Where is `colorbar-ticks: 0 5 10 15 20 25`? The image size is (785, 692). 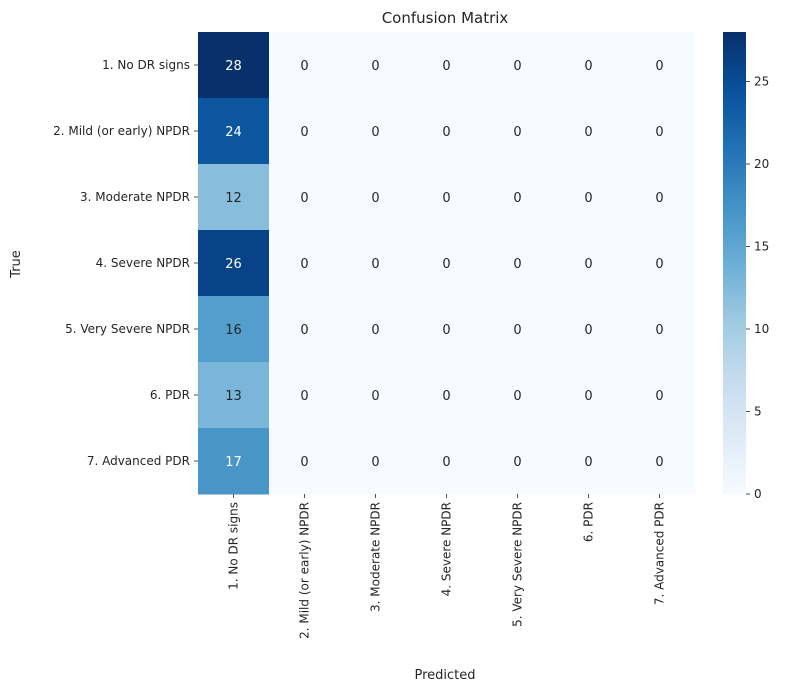 colorbar-ticks: 0 5 10 15 20 25 is located at coordinates (757, 288).